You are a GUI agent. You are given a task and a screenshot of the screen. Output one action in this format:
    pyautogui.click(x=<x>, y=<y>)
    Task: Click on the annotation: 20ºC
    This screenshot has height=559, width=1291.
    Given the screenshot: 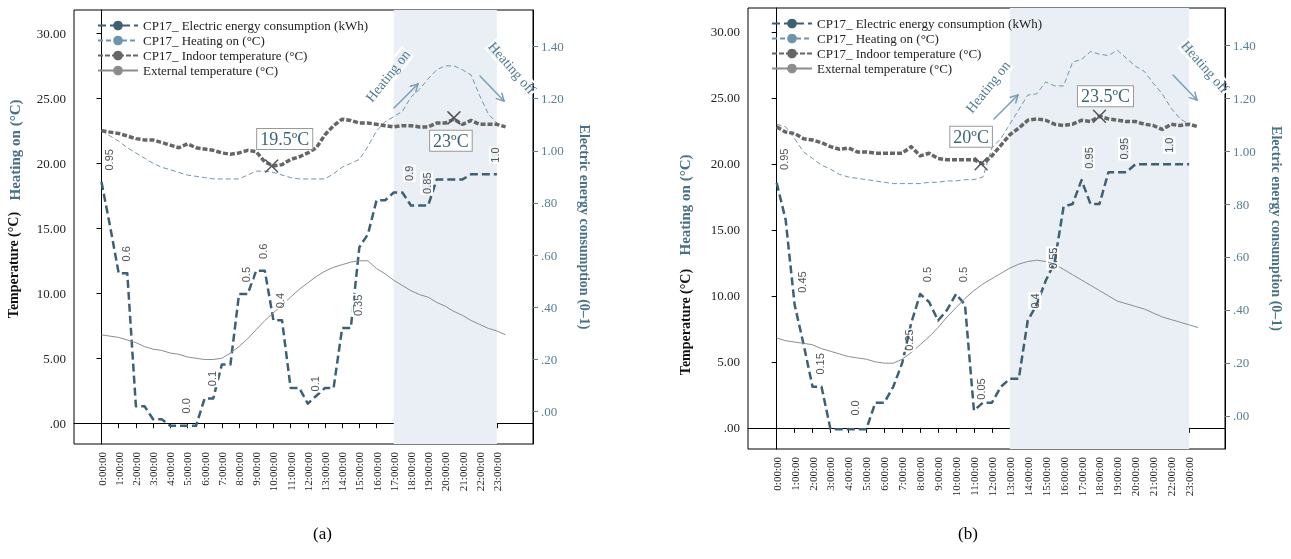 What is the action you would take?
    pyautogui.click(x=971, y=136)
    